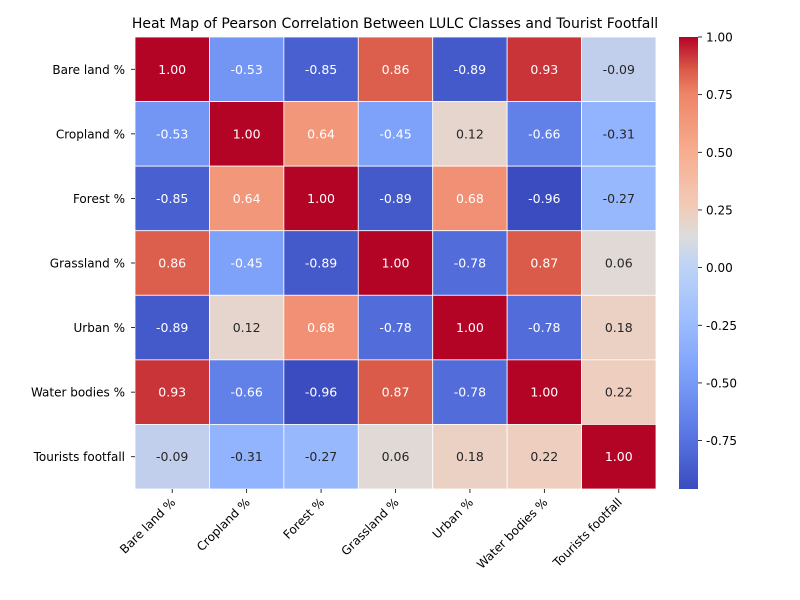 Image resolution: width=800 pixels, height=600 pixels. I want to click on colorbar-tick-label: 1.00, so click(719, 38).